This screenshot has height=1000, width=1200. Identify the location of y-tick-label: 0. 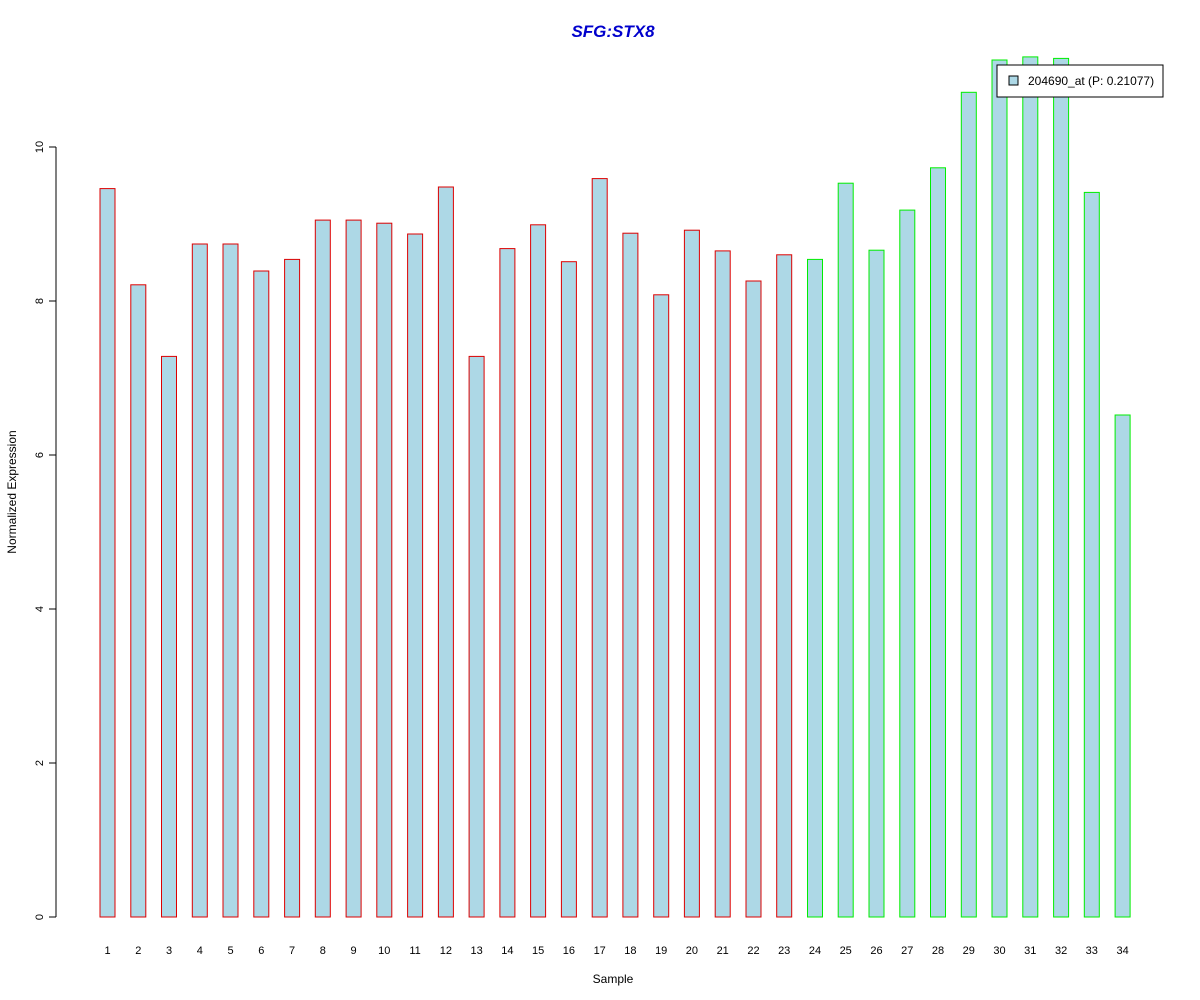
(40, 917).